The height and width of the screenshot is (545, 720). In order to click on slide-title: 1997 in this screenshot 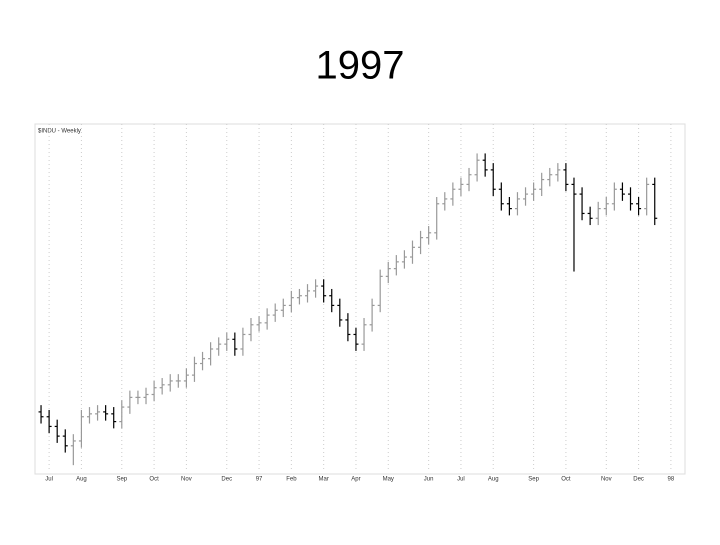, I will do `click(360, 66)`.